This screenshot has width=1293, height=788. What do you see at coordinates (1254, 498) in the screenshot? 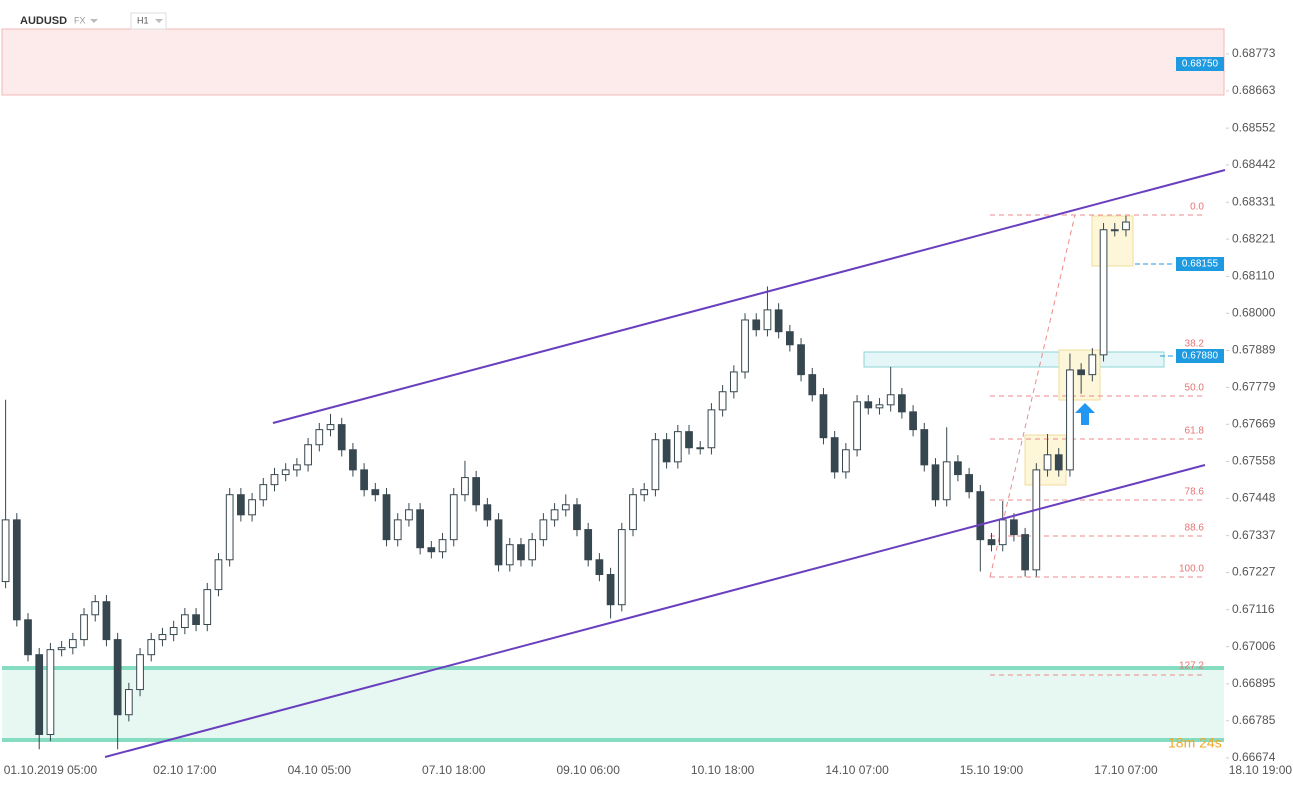
I see `y-tick-label: 0.67448` at bounding box center [1254, 498].